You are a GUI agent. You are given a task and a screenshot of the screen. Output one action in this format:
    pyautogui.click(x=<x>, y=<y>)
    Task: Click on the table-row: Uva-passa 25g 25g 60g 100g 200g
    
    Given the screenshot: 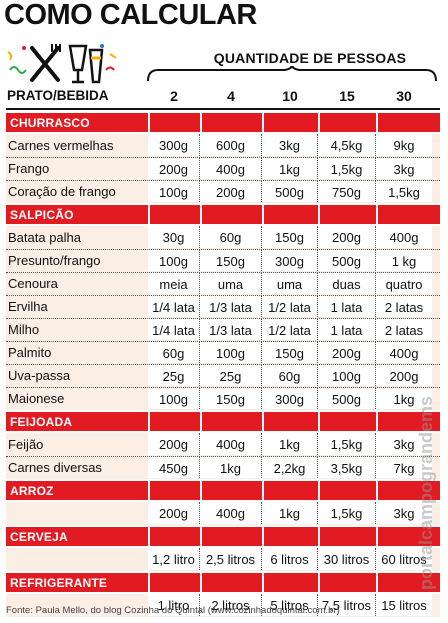 What is the action you would take?
    pyautogui.click(x=223, y=375)
    